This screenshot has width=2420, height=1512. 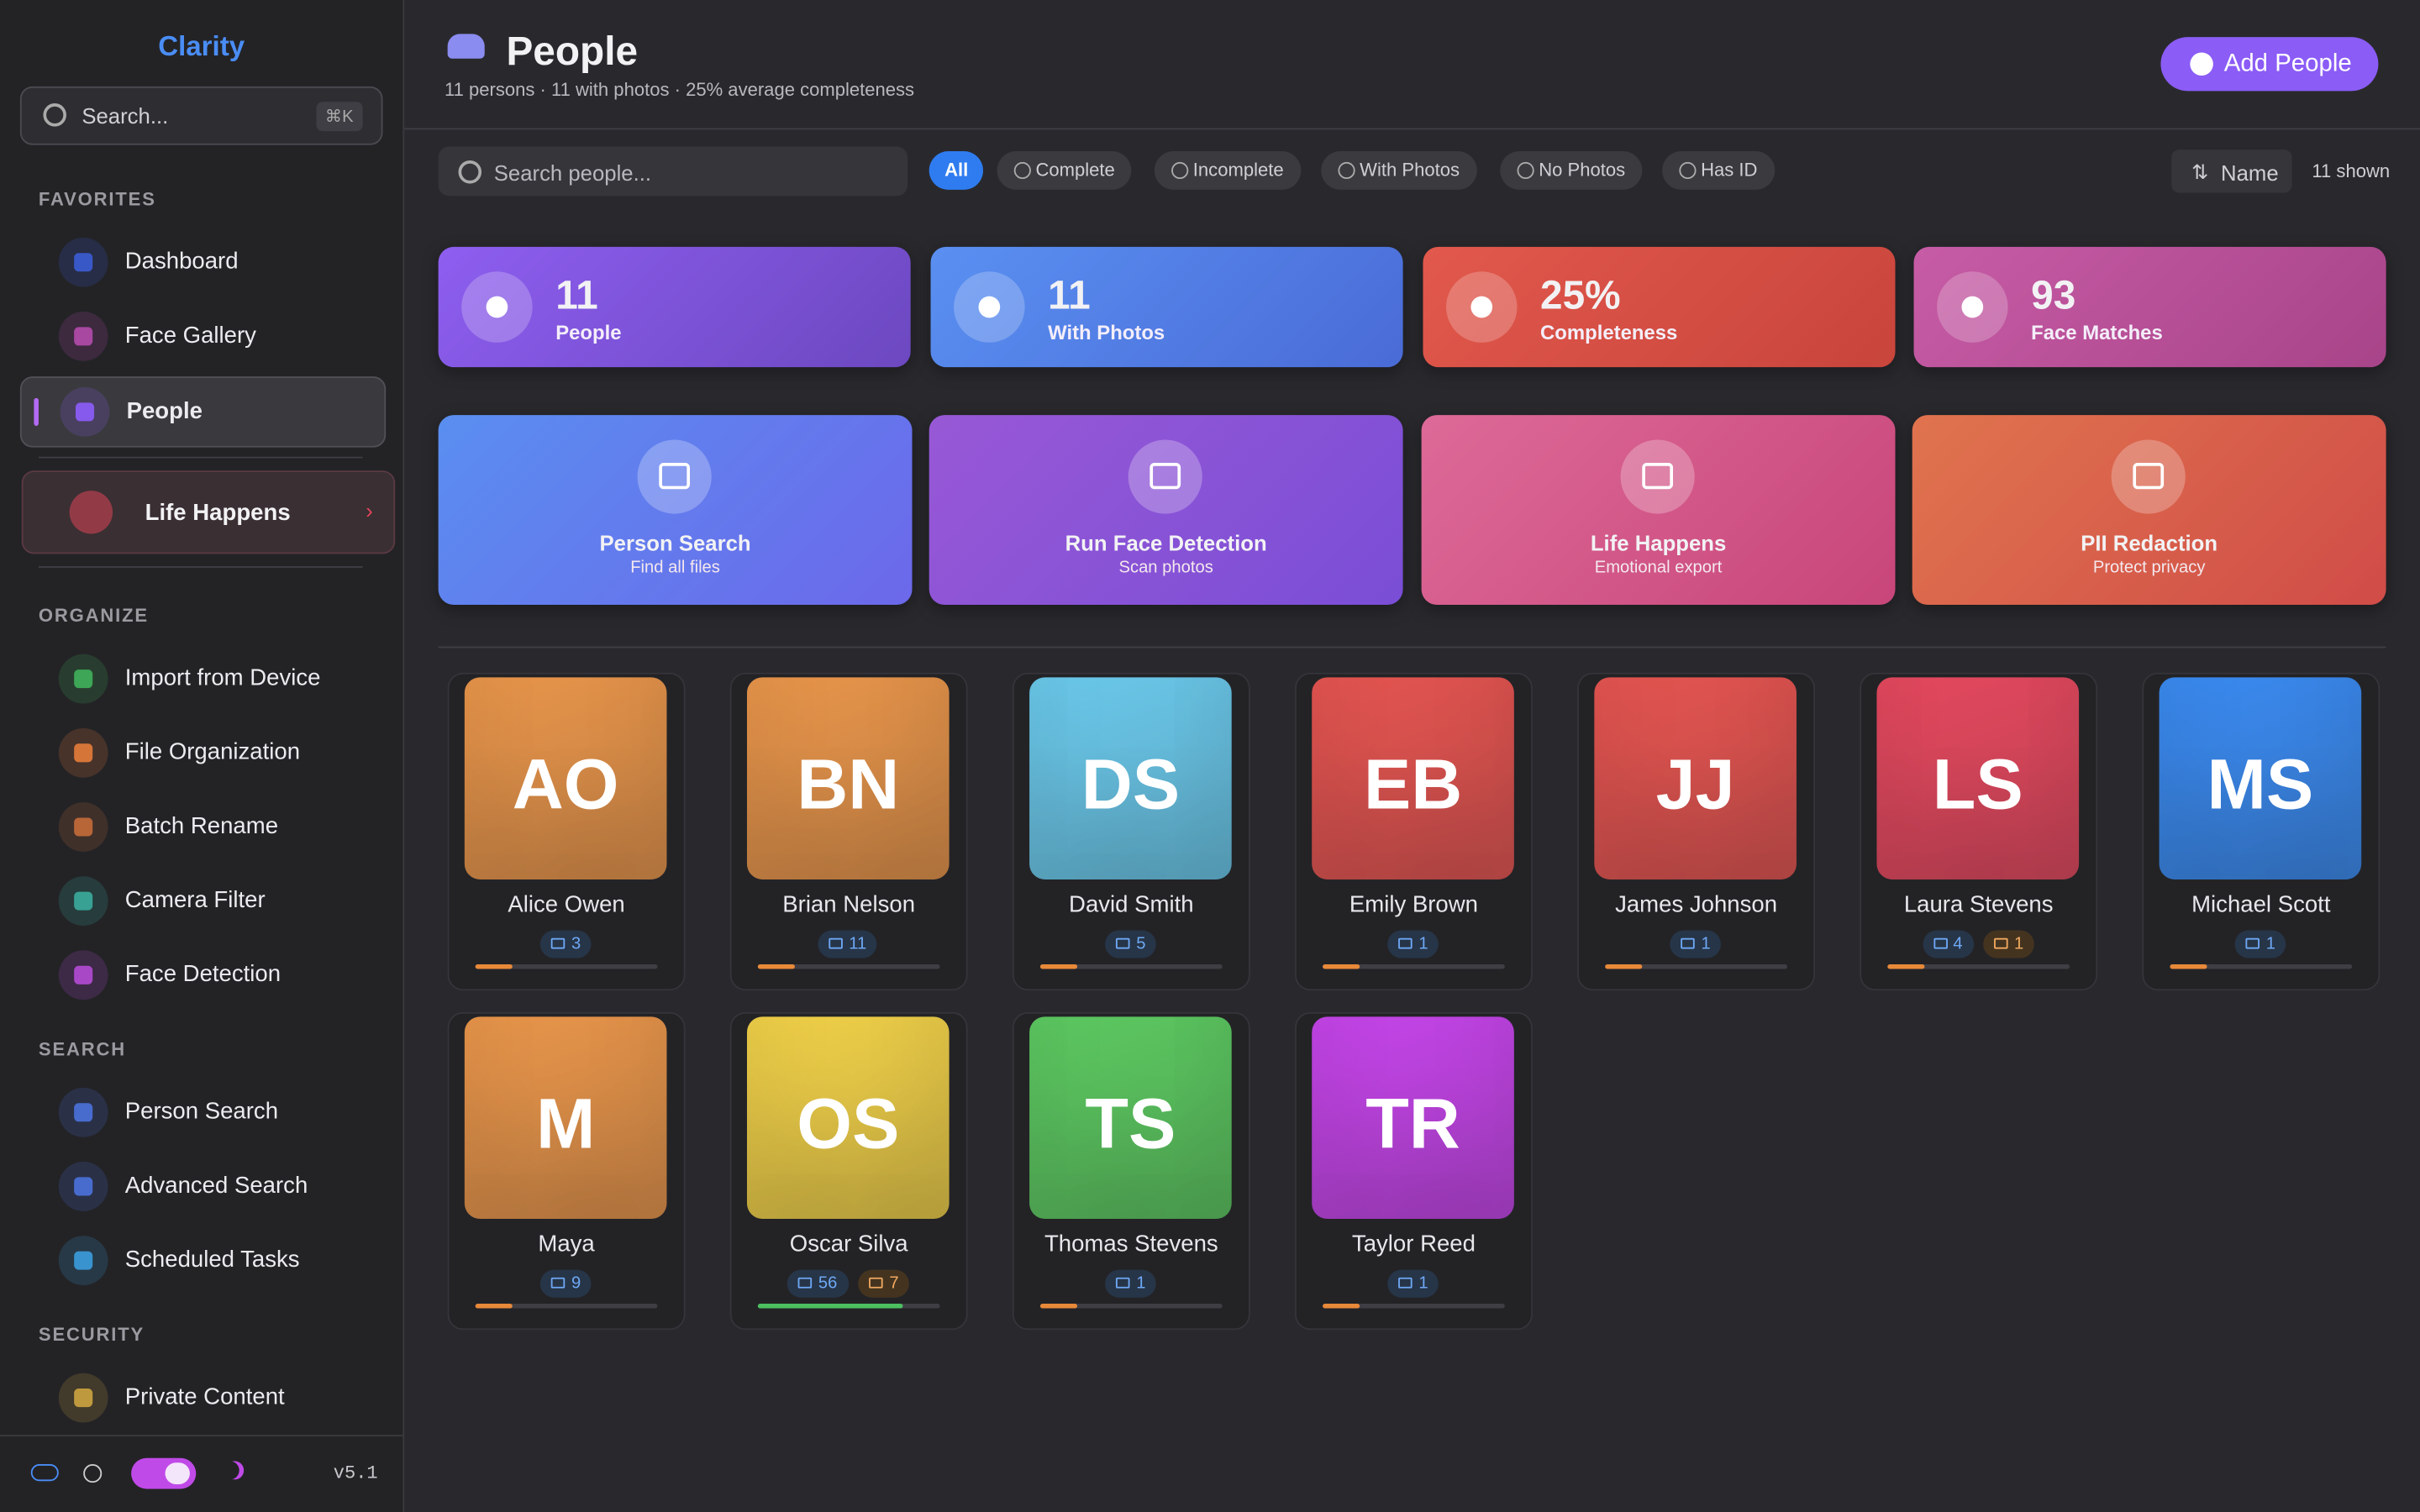 I want to click on person-card: JJ James Johnson 1, so click(x=1696, y=831).